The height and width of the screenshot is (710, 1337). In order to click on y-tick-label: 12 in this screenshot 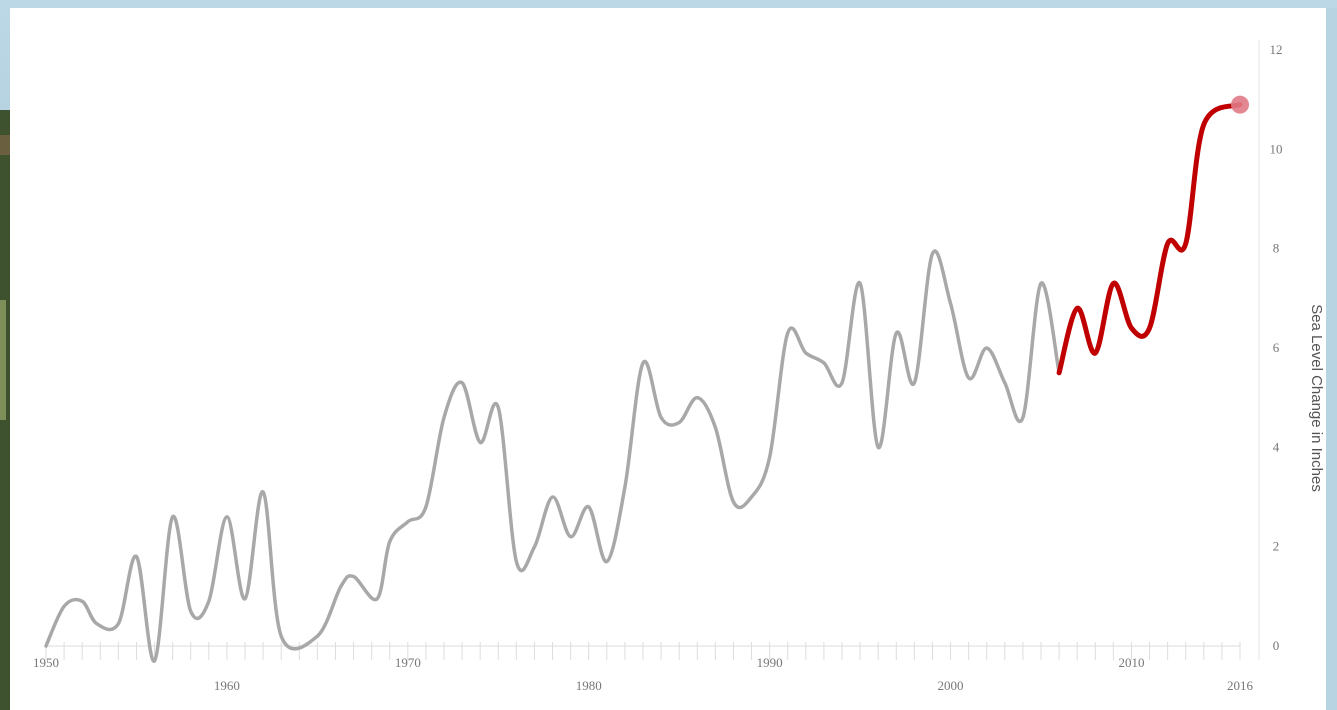, I will do `click(1276, 49)`.